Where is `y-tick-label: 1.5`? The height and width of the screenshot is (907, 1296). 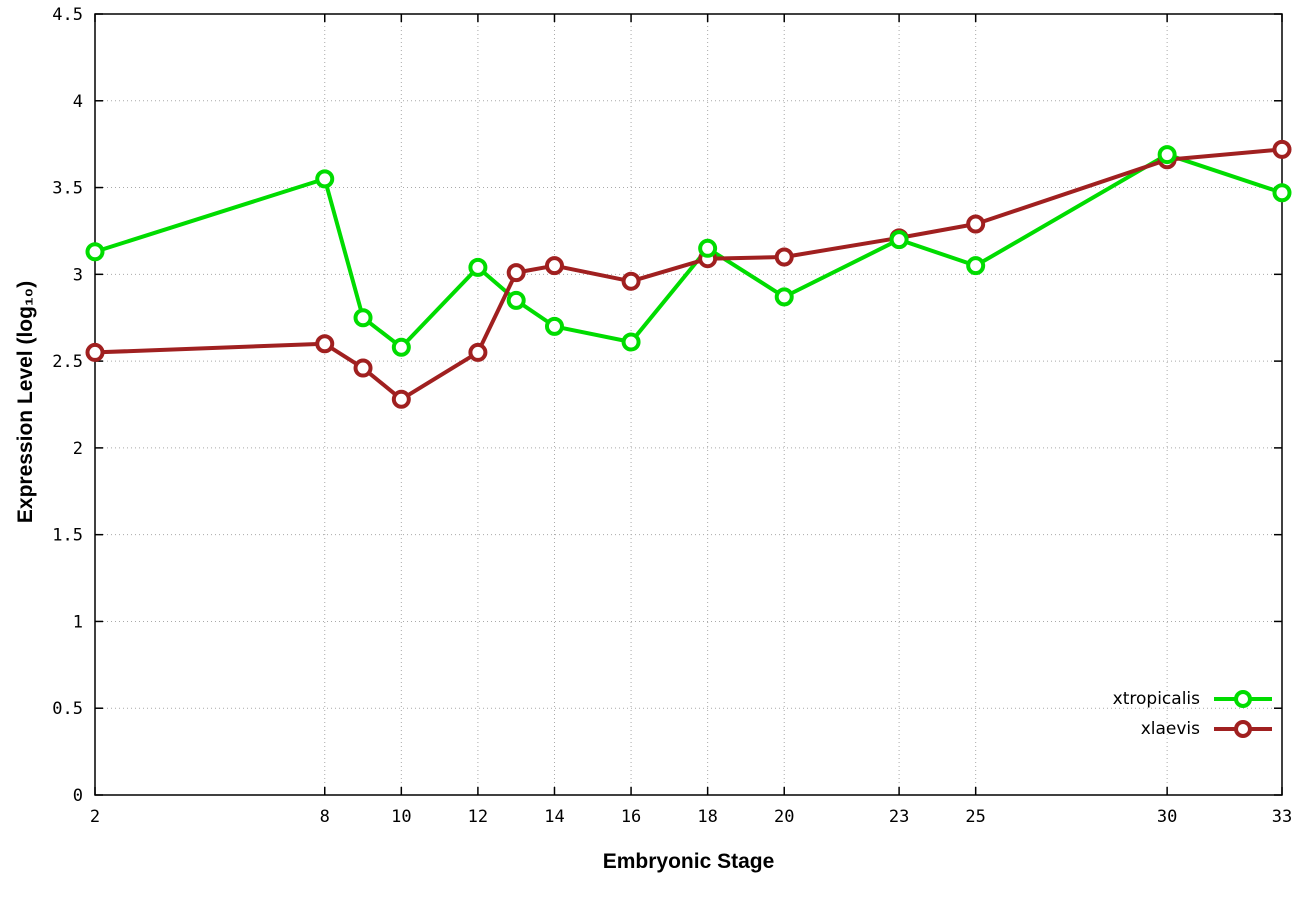 y-tick-label: 1.5 is located at coordinates (67, 536).